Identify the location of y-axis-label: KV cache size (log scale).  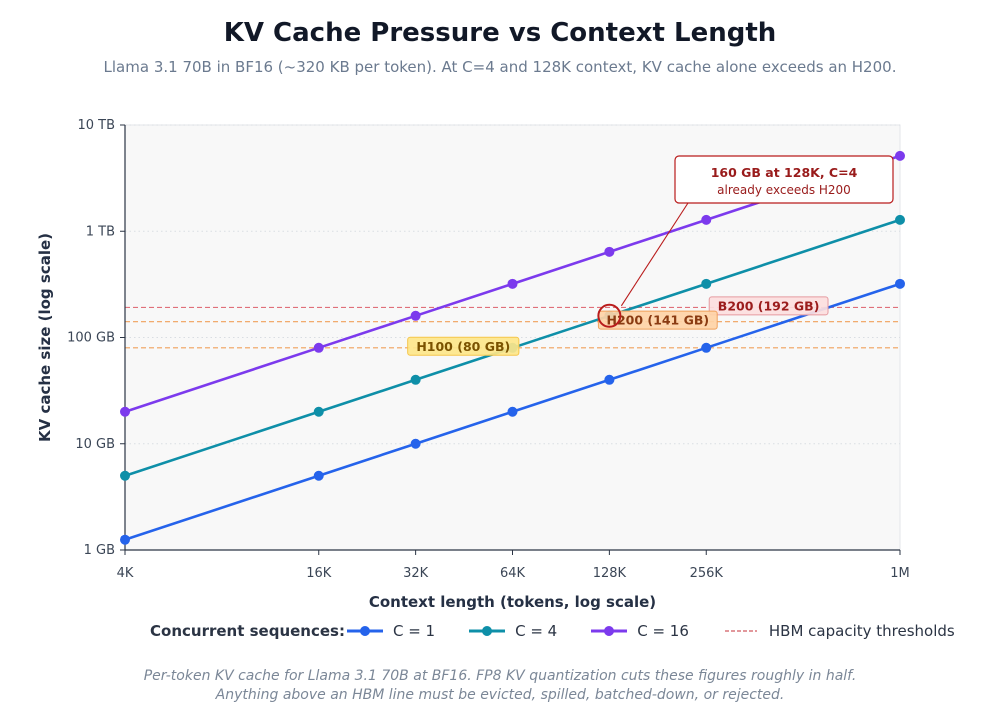
(45, 337).